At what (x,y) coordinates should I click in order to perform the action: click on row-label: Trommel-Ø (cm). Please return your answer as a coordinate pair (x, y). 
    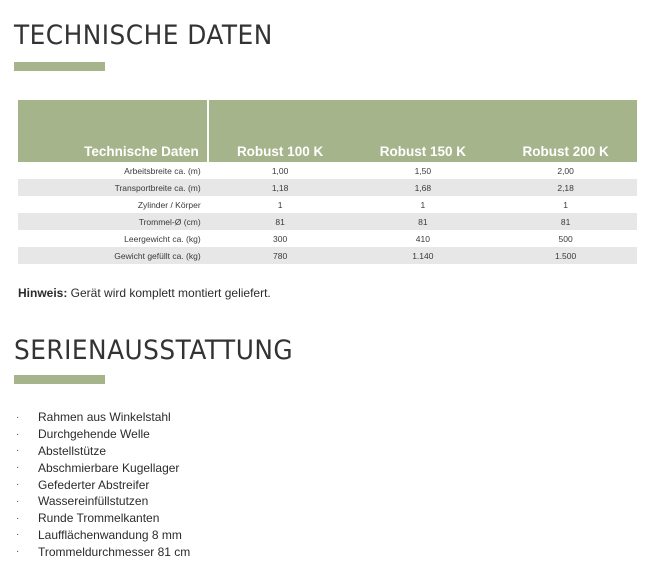
    Looking at the image, I should click on (169, 221).